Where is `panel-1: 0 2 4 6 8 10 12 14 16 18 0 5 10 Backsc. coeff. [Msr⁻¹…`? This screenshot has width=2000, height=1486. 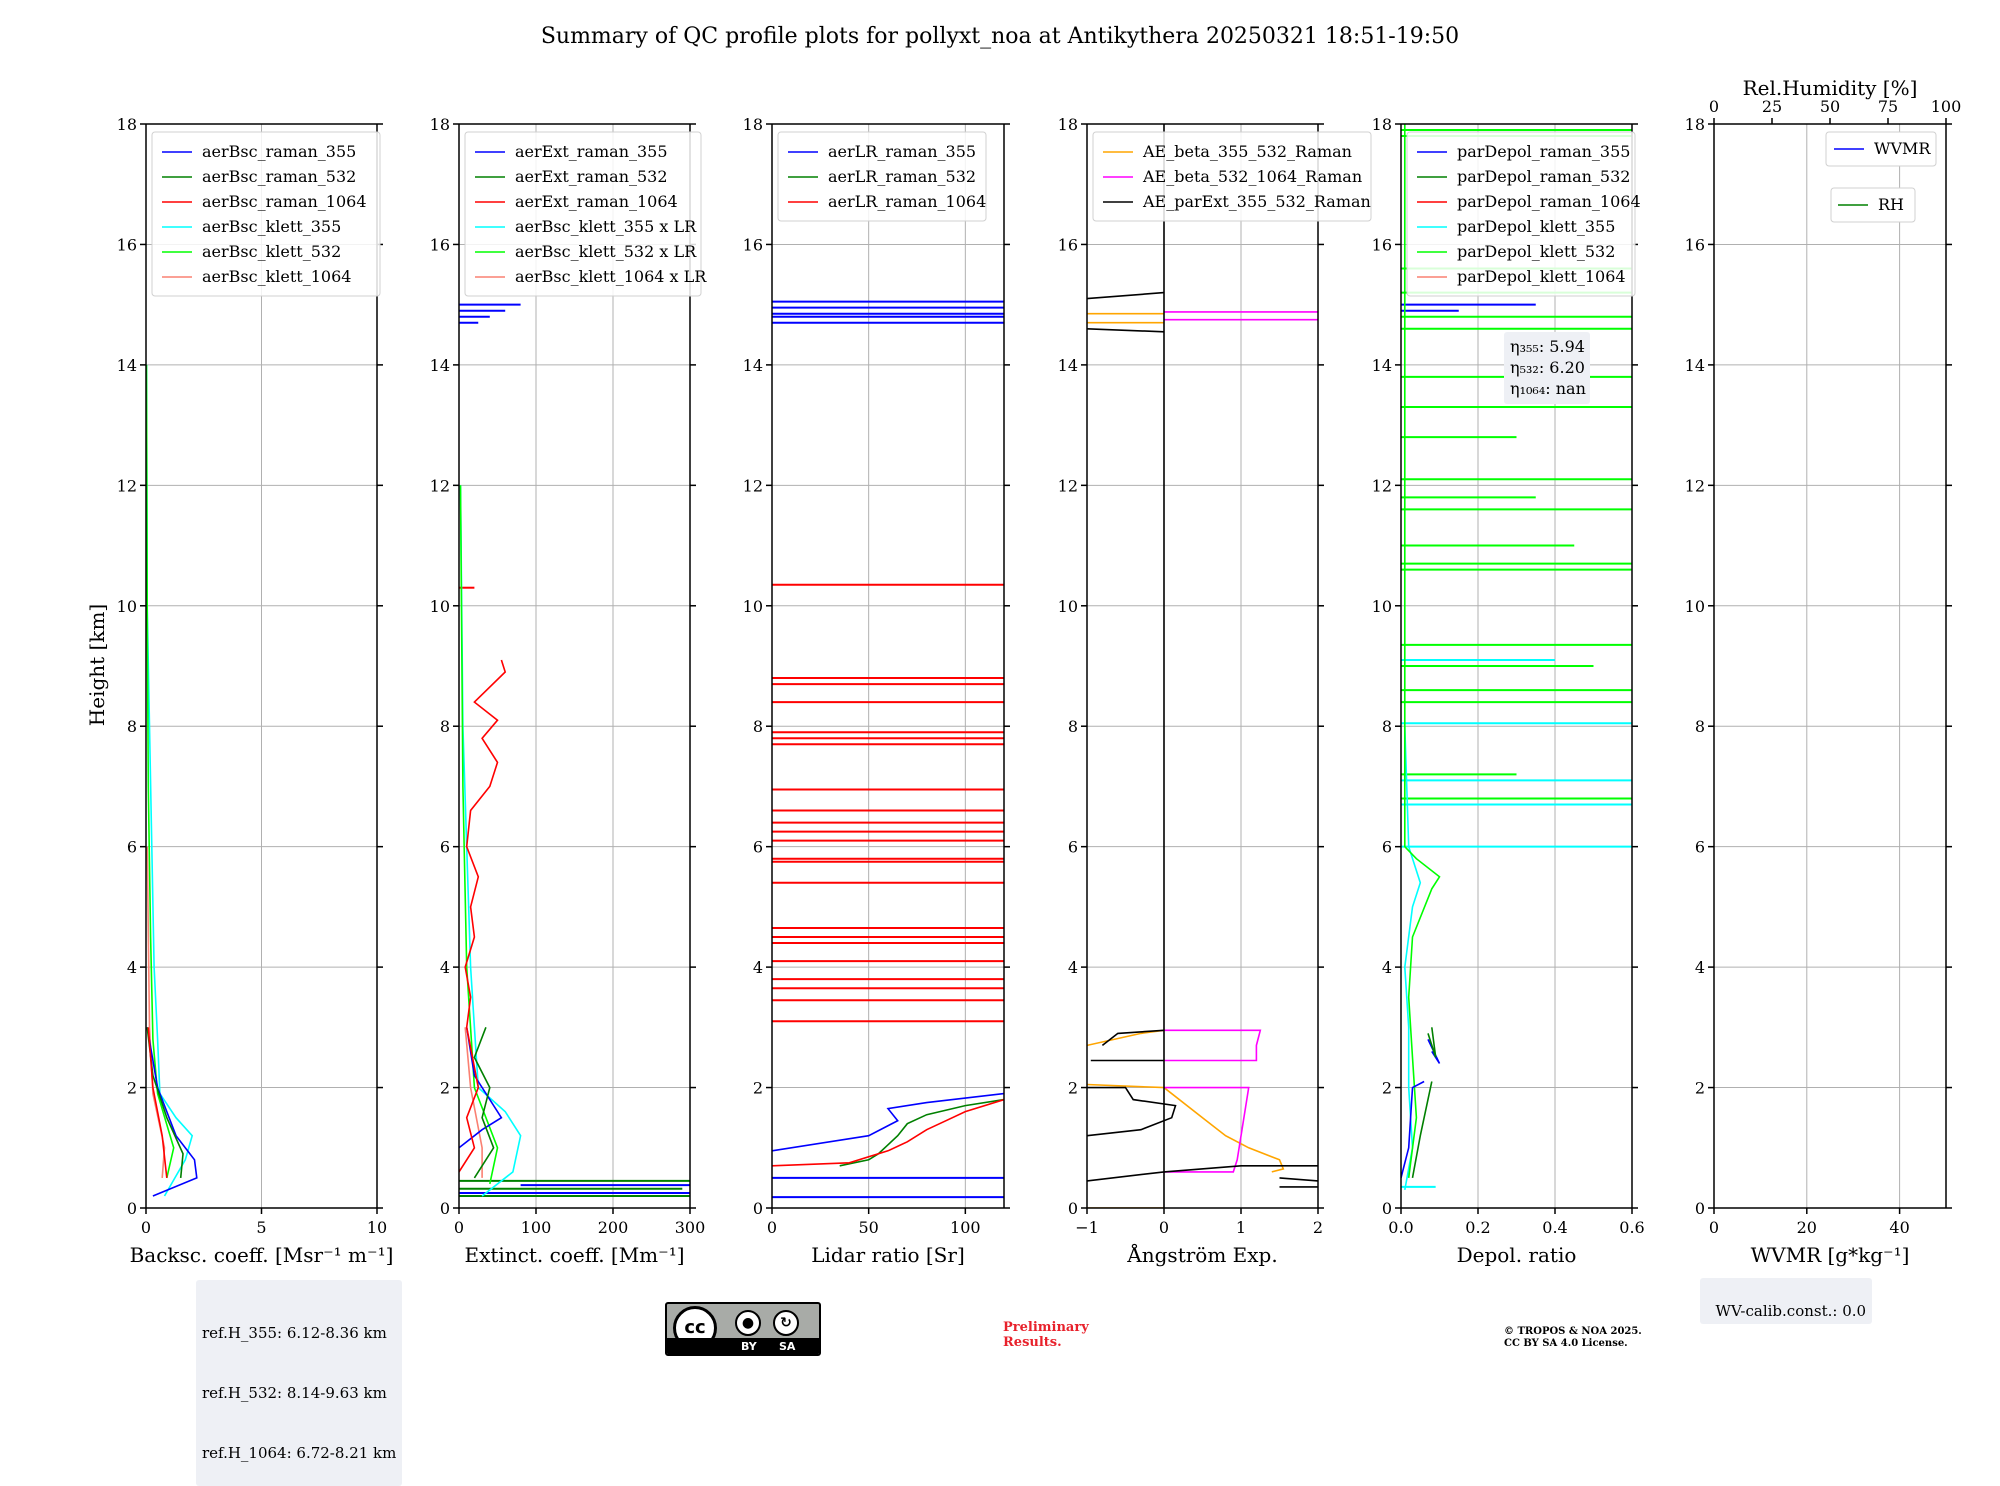
panel-1: 0 2 4 6 8 10 12 14 16 18 0 5 10 Backsc. coeff. [Msr⁻¹… is located at coordinates (255, 691).